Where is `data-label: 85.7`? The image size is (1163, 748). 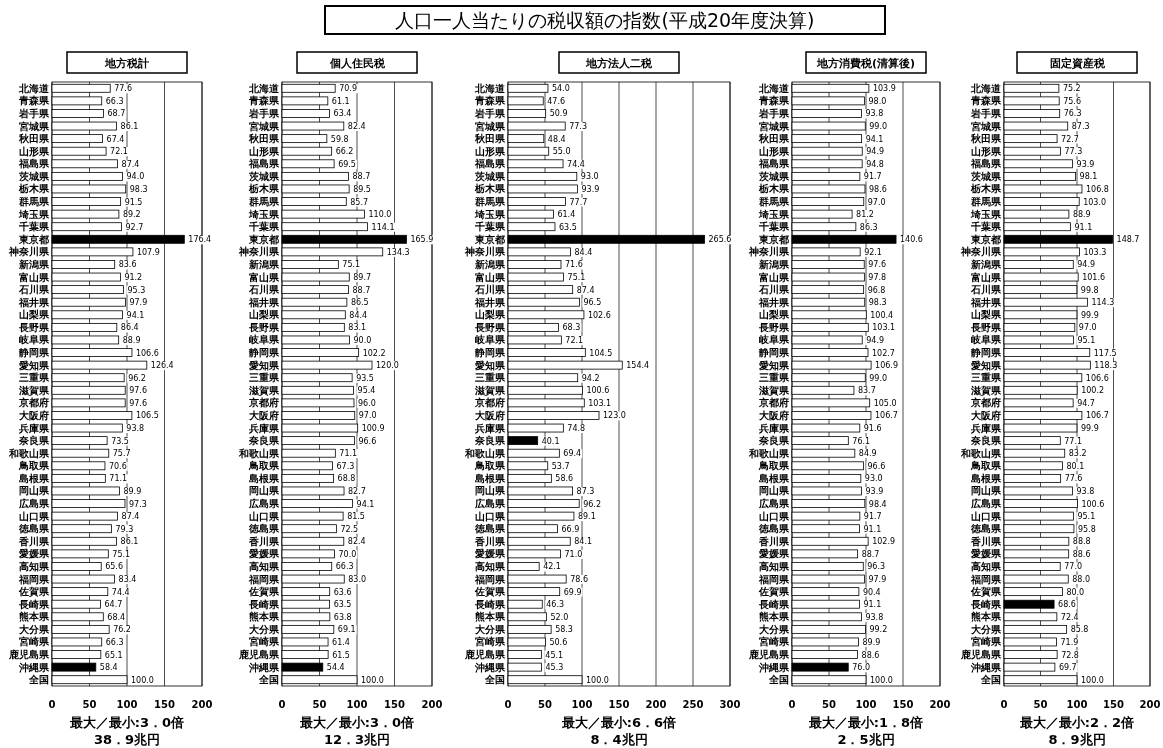 data-label: 85.7 is located at coordinates (359, 202).